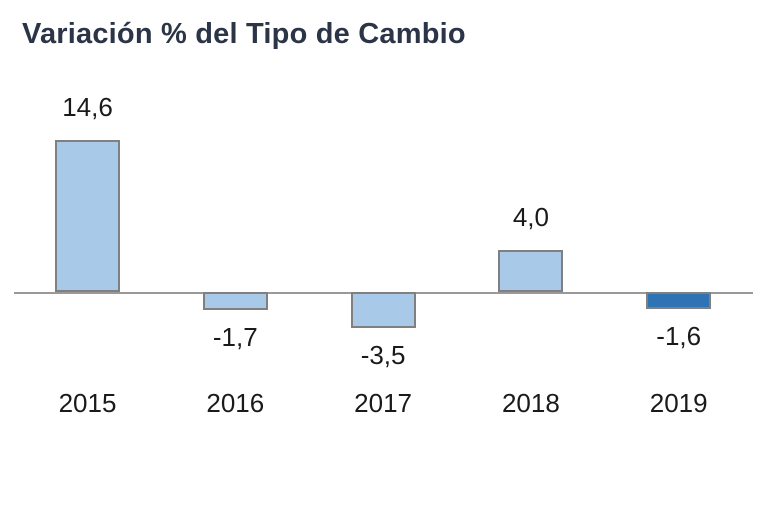 This screenshot has height=510, width=781. I want to click on category-label-2019: 2019, so click(678, 403).